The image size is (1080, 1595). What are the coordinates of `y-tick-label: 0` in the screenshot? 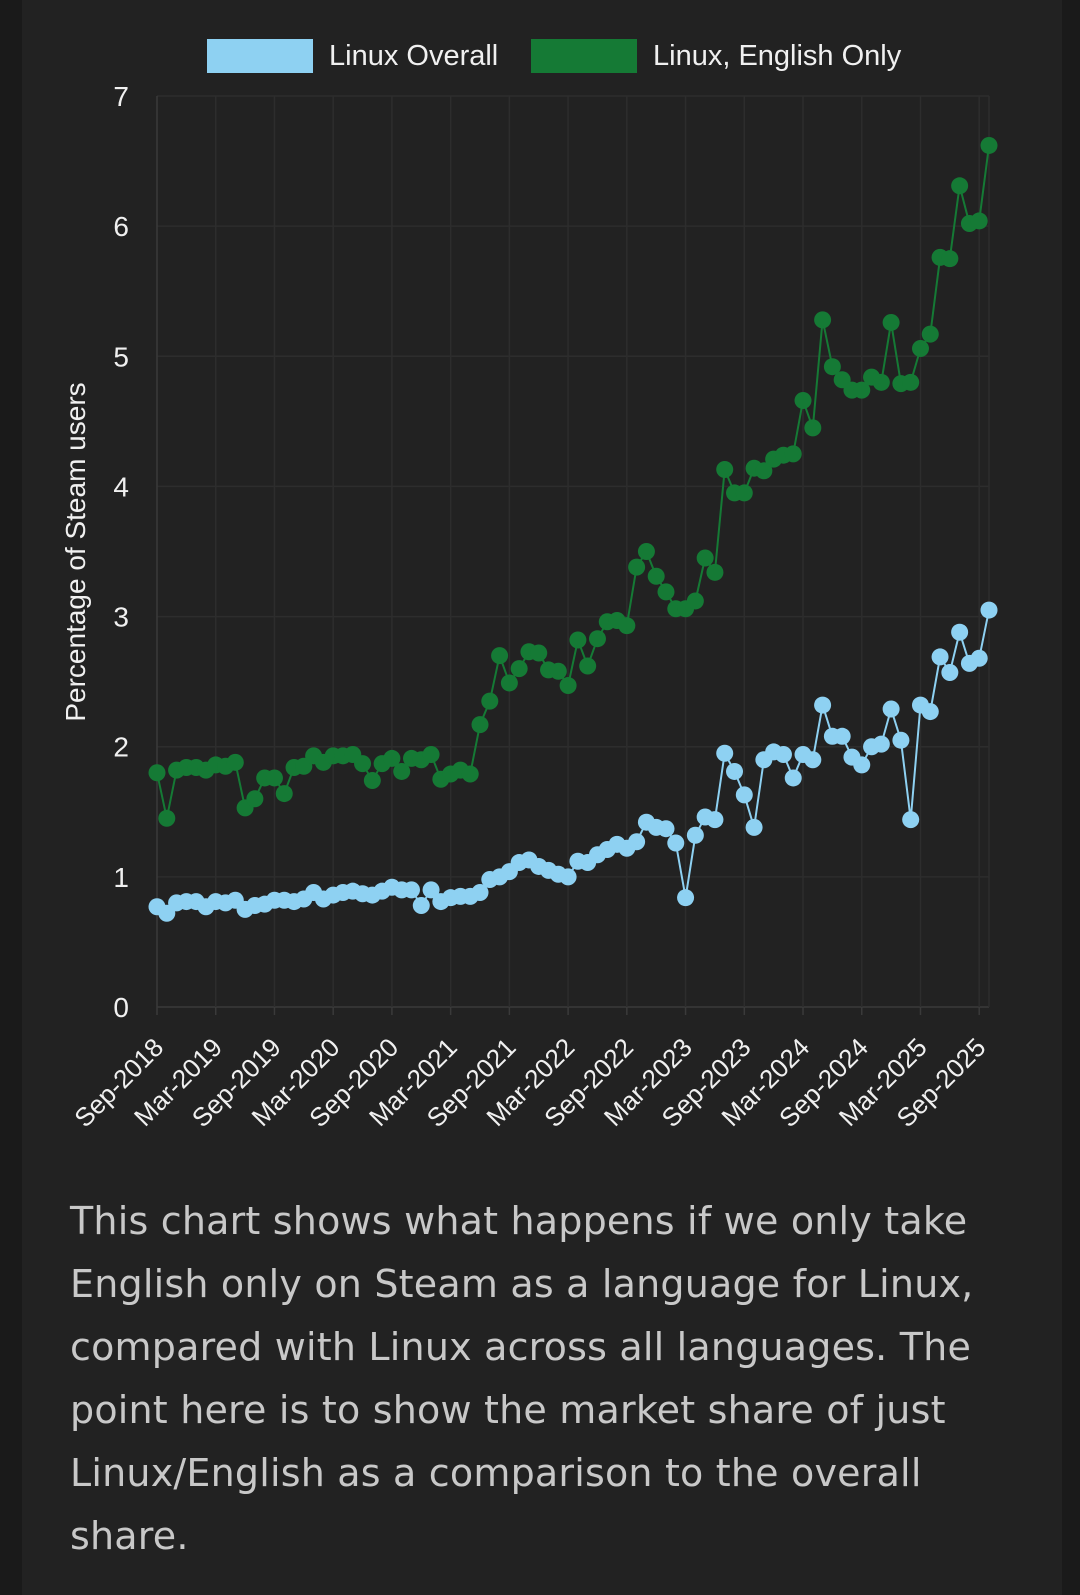 It's located at (121, 1007).